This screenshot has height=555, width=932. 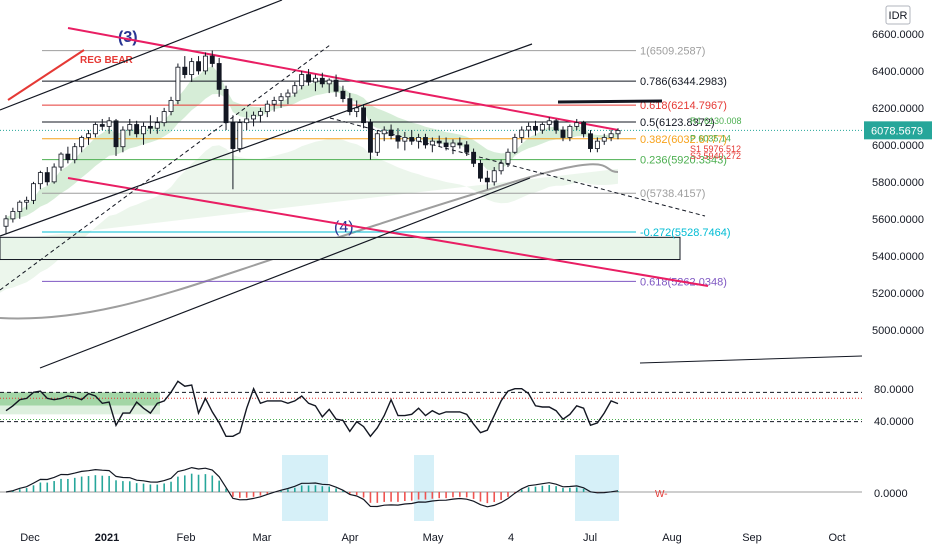 I want to click on reg-bear-label: REG BEAR, so click(x=107, y=60).